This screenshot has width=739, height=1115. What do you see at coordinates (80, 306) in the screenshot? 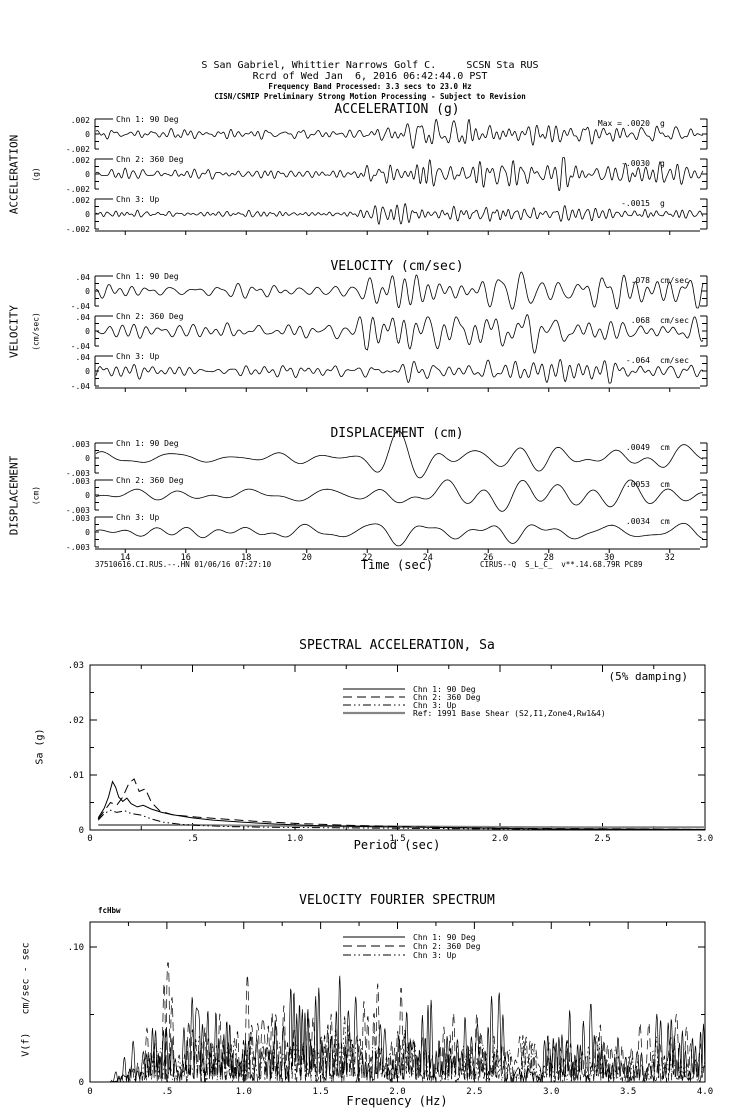
I see `y-tick-label: -.04` at bounding box center [80, 306].